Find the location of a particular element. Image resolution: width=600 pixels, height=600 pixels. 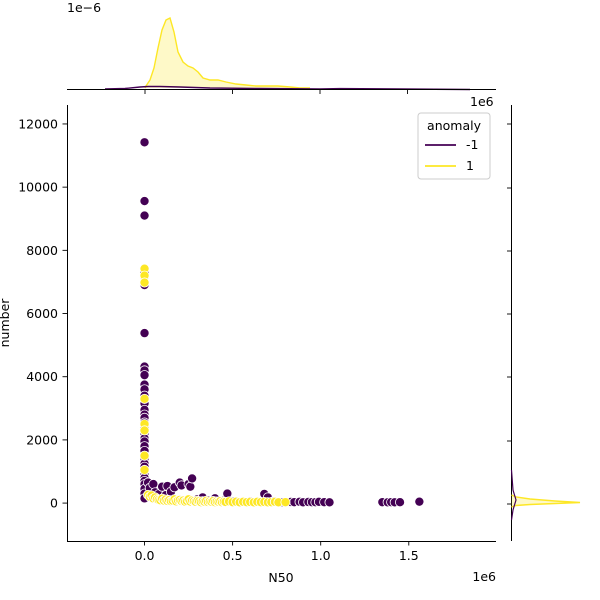

y-tick-label: 12000 is located at coordinates (38, 123).